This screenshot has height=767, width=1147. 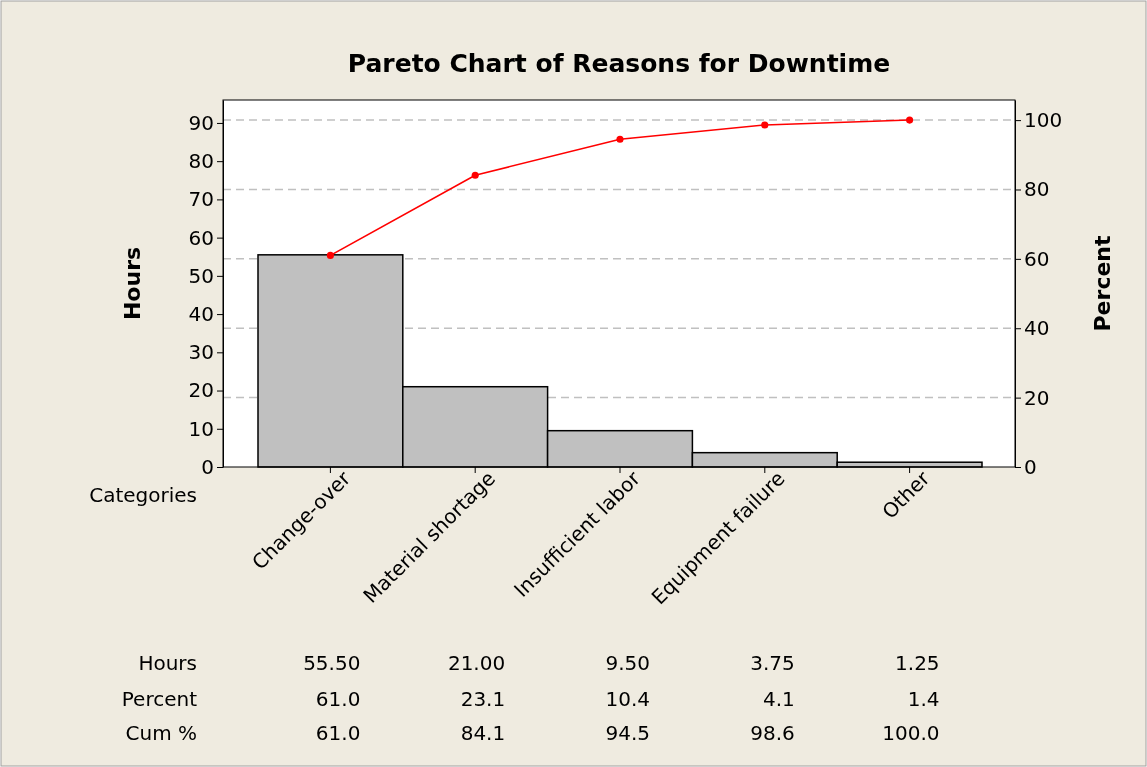 I want to click on text: 1.4, so click(x=923, y=699).